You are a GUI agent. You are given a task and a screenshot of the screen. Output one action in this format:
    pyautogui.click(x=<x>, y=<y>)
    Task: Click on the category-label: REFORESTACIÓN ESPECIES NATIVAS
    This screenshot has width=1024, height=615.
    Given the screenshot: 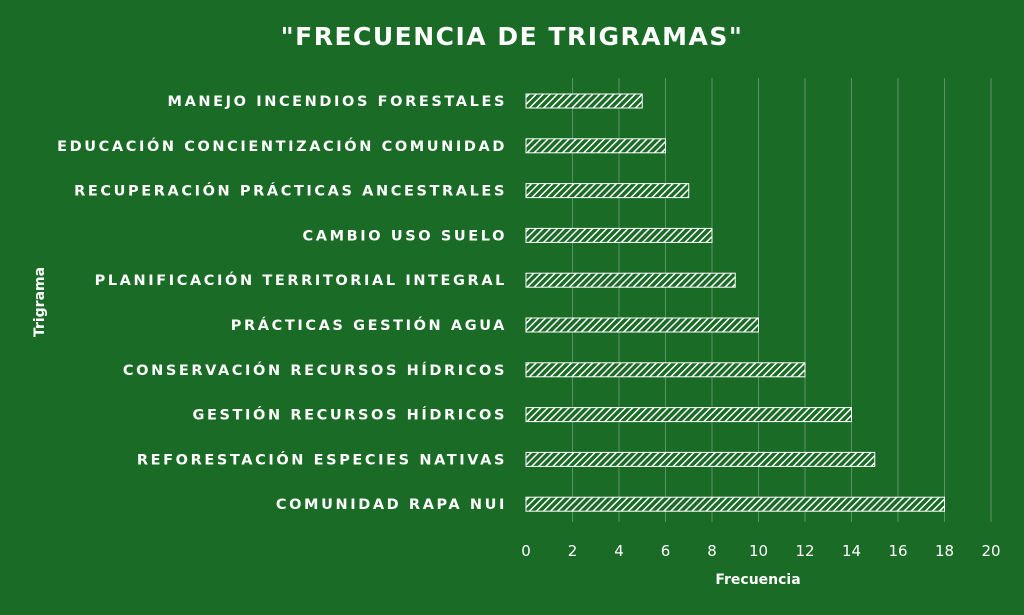 What is the action you would take?
    pyautogui.click(x=322, y=459)
    